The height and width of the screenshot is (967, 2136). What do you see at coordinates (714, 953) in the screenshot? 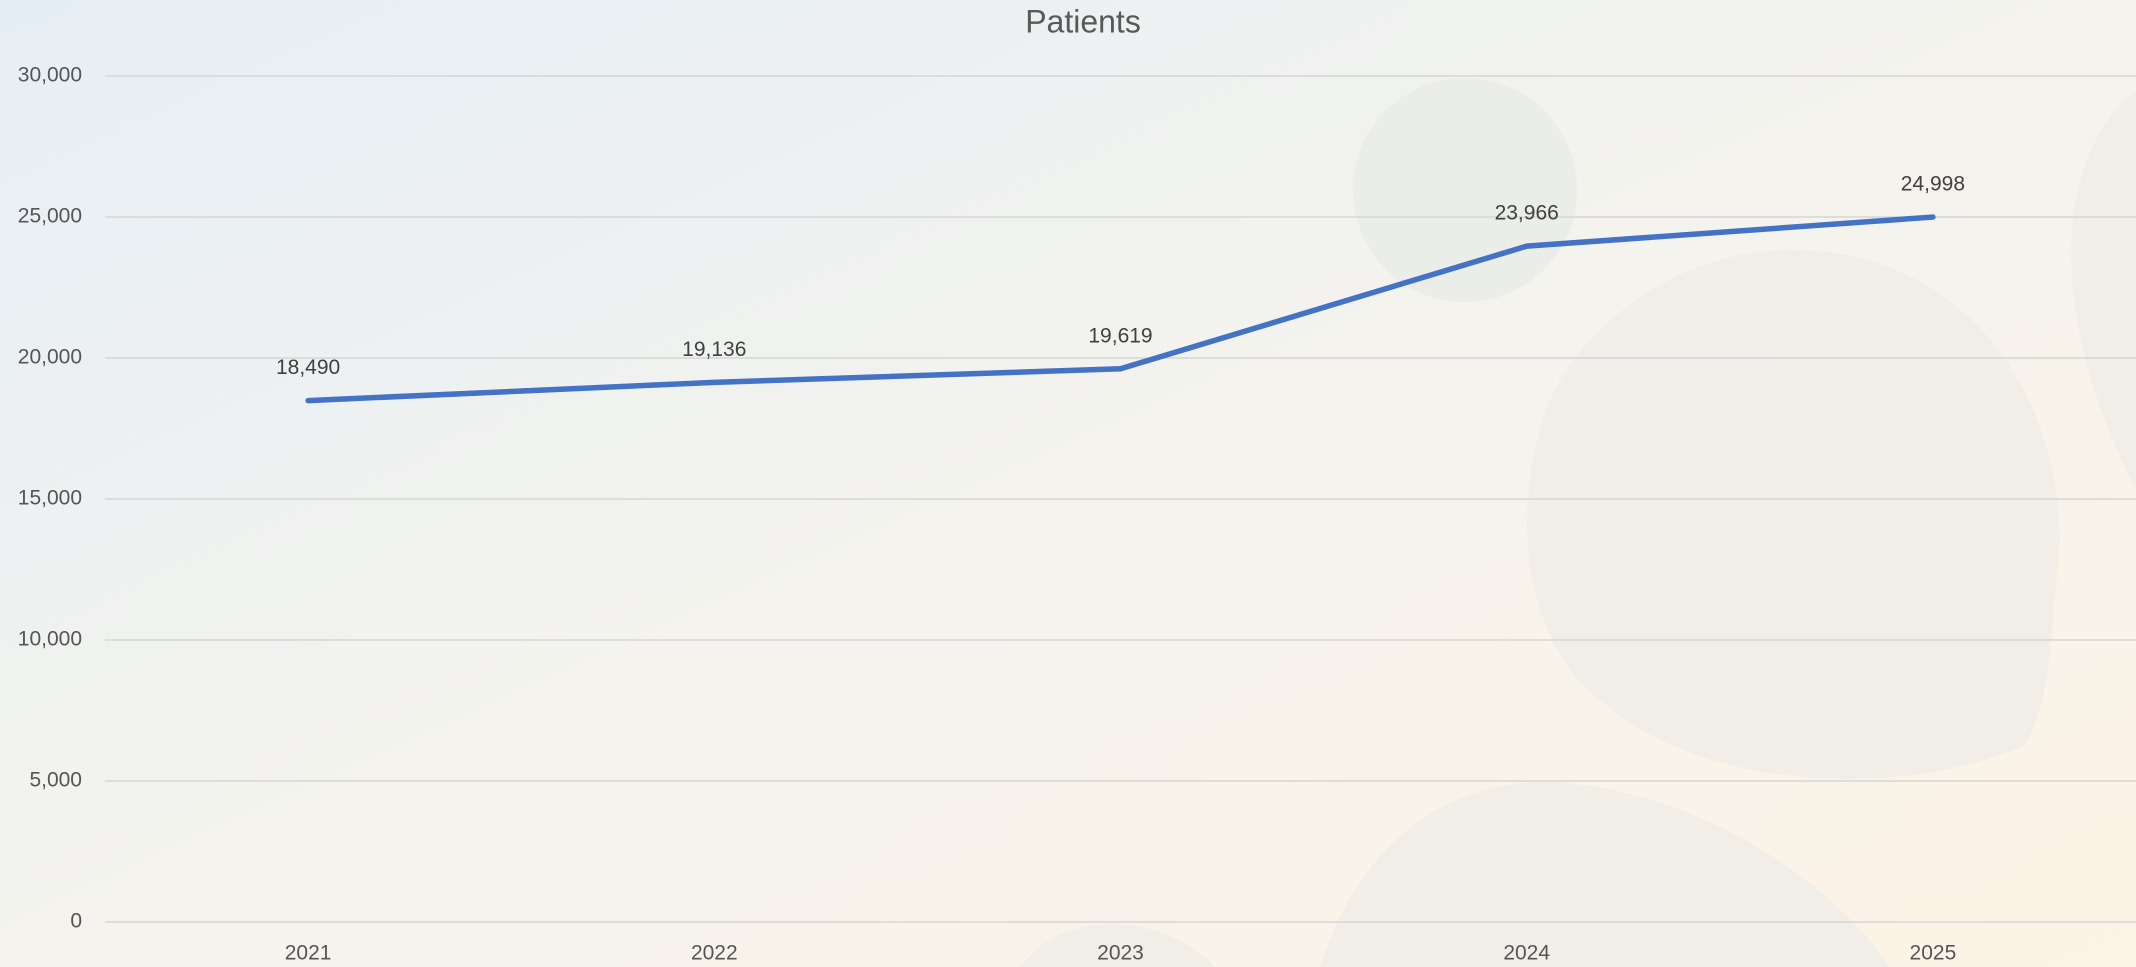
I see `x-tick-label: 2022` at bounding box center [714, 953].